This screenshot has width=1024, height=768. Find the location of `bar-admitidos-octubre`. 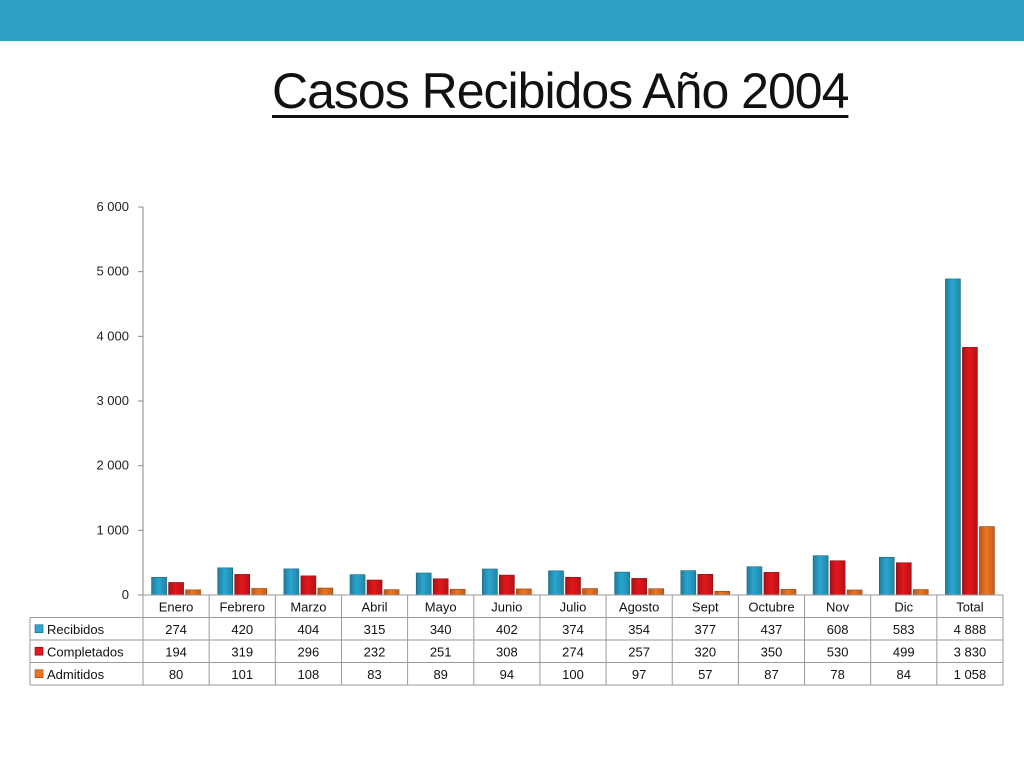

bar-admitidos-octubre is located at coordinates (788, 592).